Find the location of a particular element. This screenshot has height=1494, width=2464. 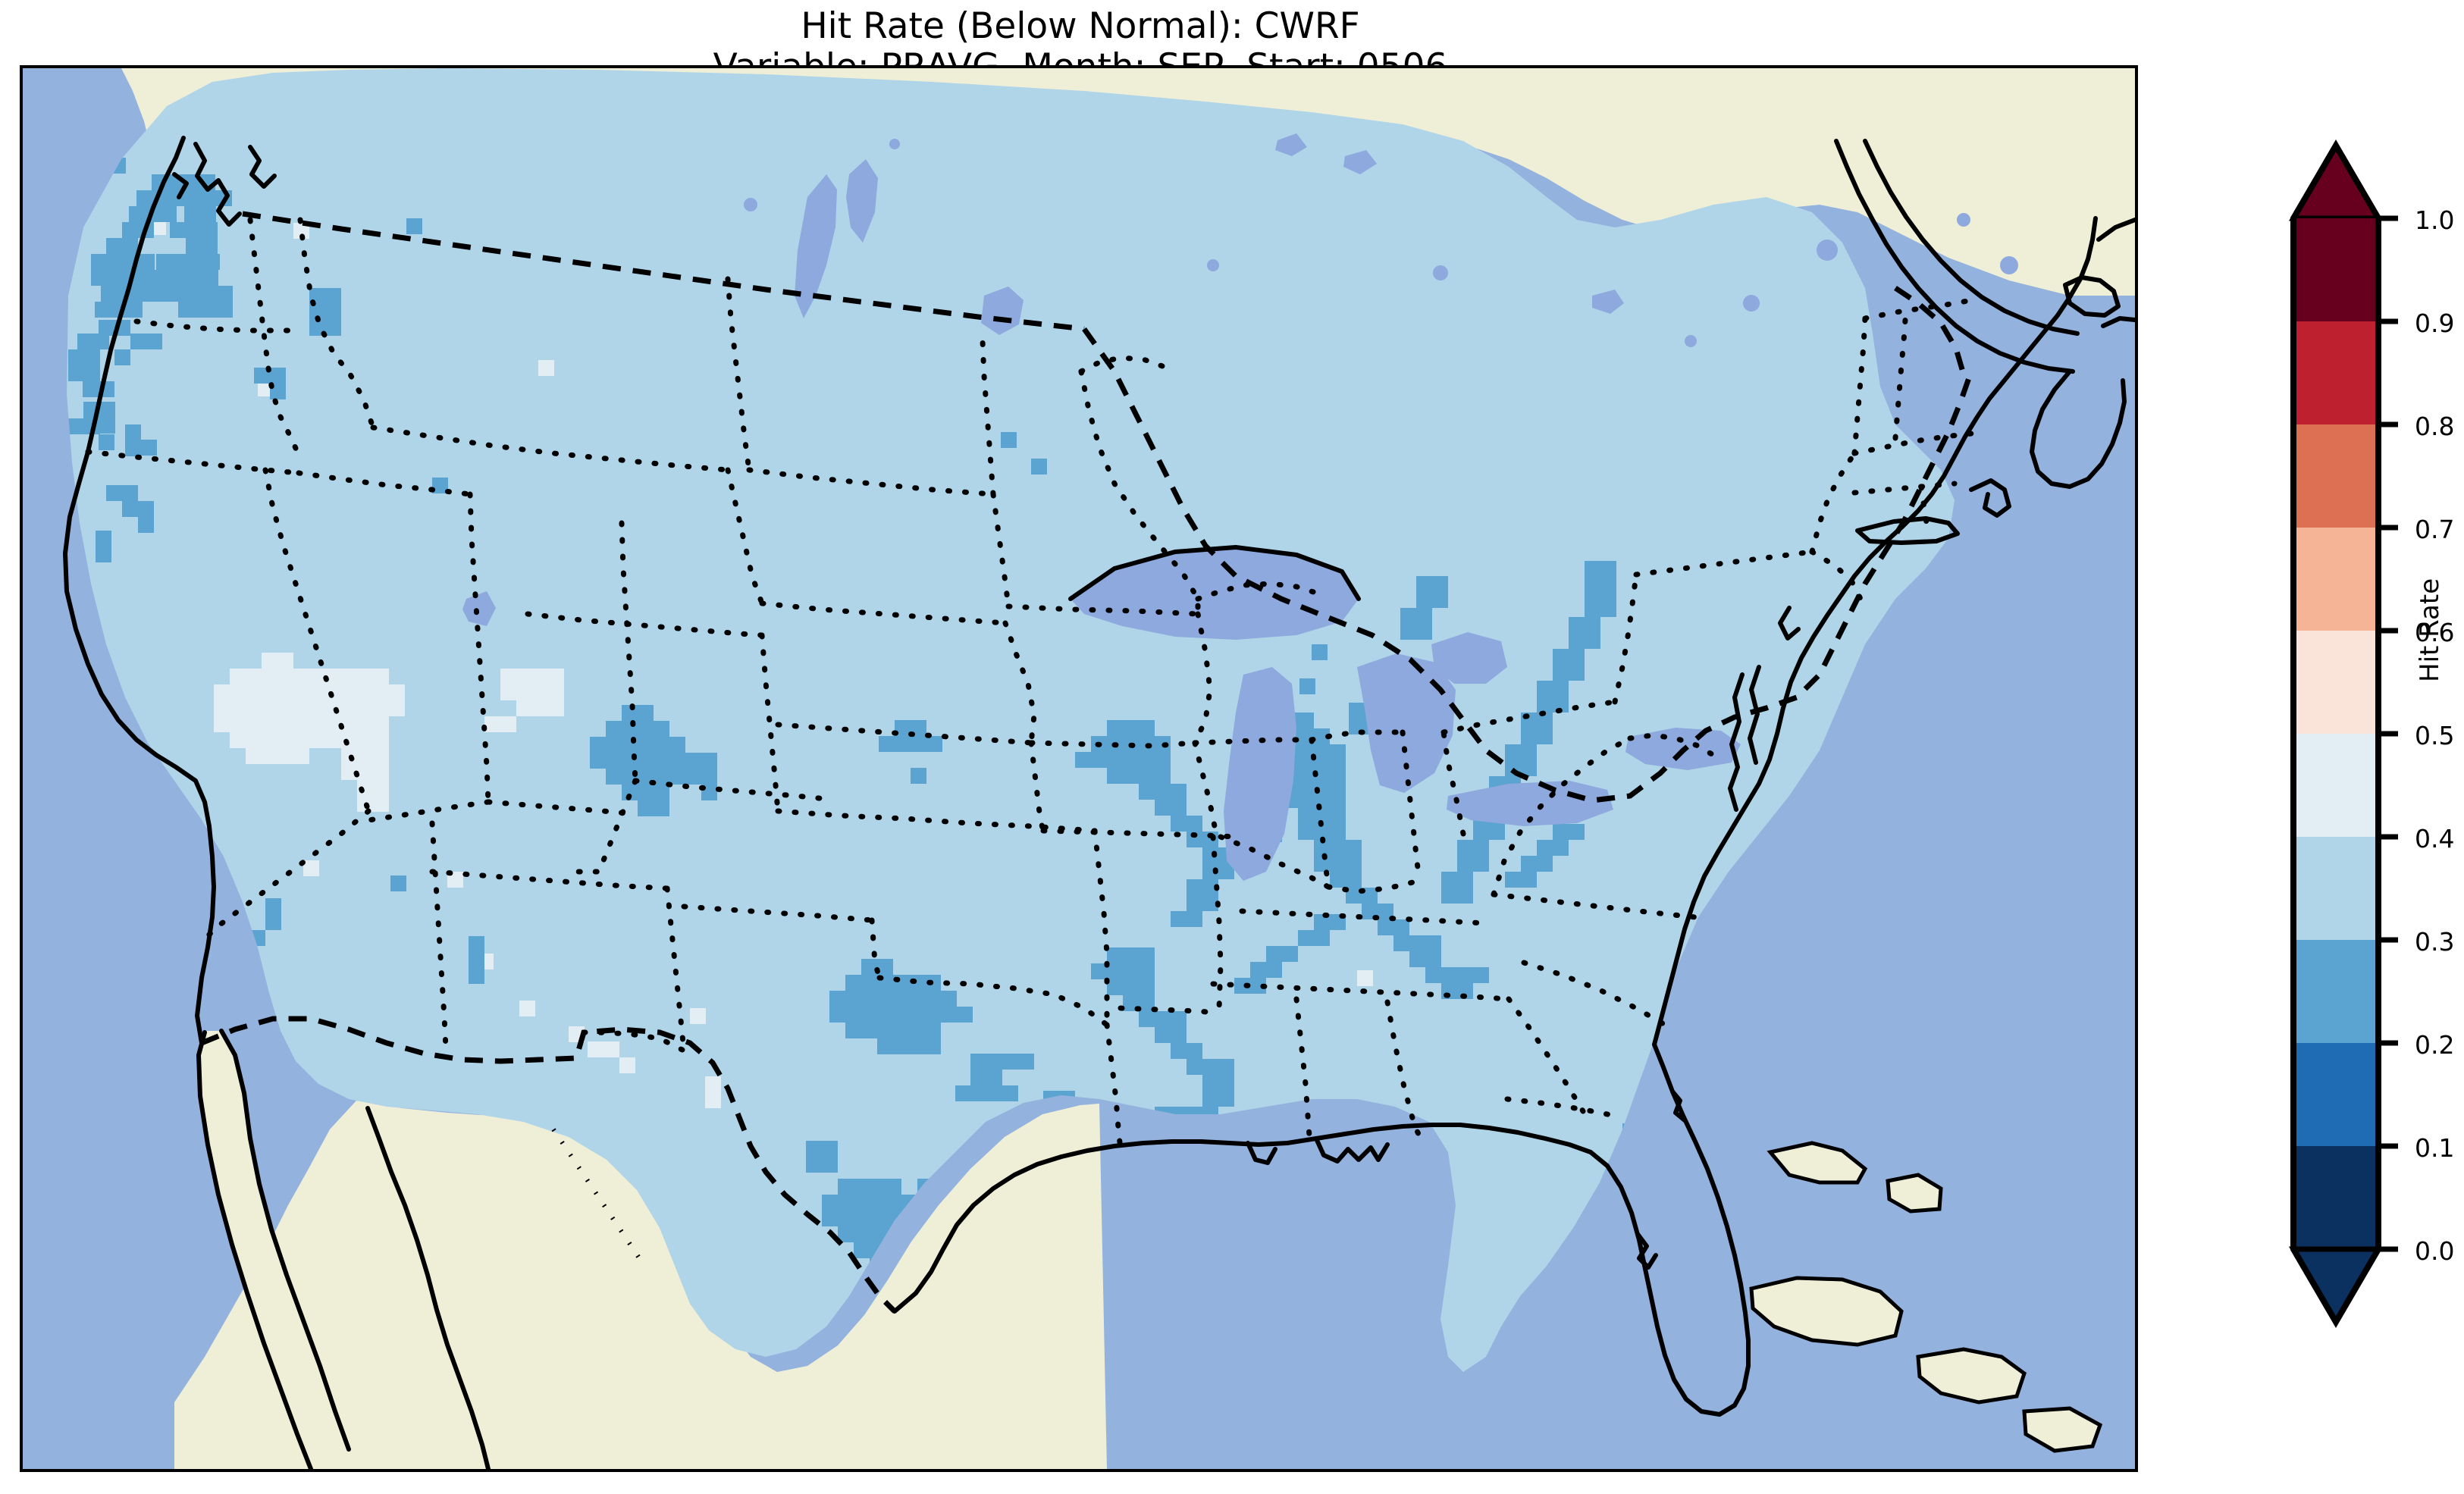

colorbar-extend-top is located at coordinates (2336, 180).